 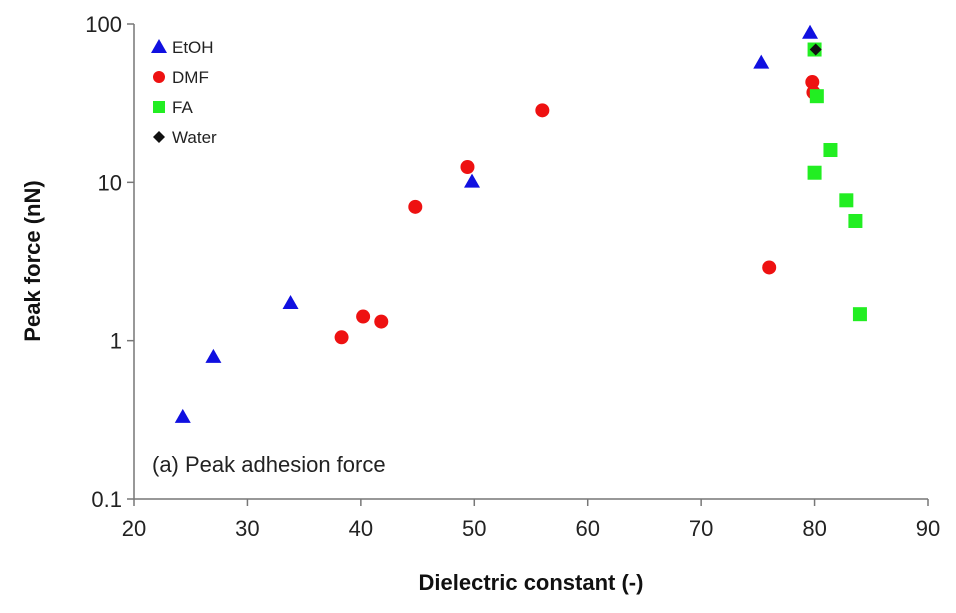 I want to click on legend-item-water: Water, so click(x=185, y=137).